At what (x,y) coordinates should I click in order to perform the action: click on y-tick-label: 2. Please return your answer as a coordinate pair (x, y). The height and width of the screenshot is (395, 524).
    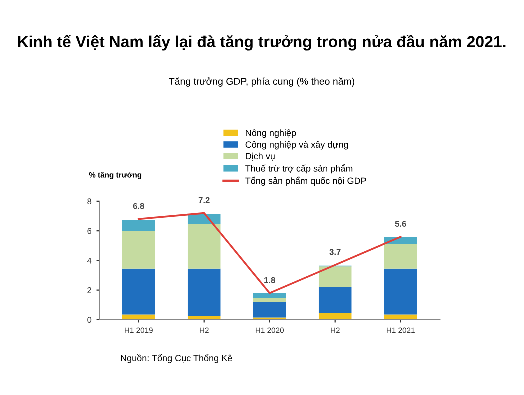
    Looking at the image, I should click on (90, 291).